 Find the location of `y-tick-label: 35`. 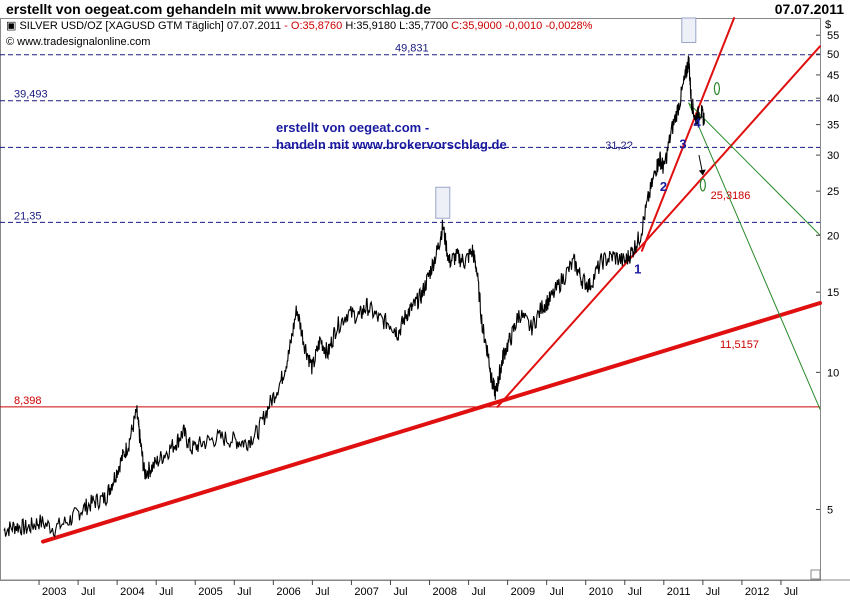

y-tick-label: 35 is located at coordinates (833, 126).